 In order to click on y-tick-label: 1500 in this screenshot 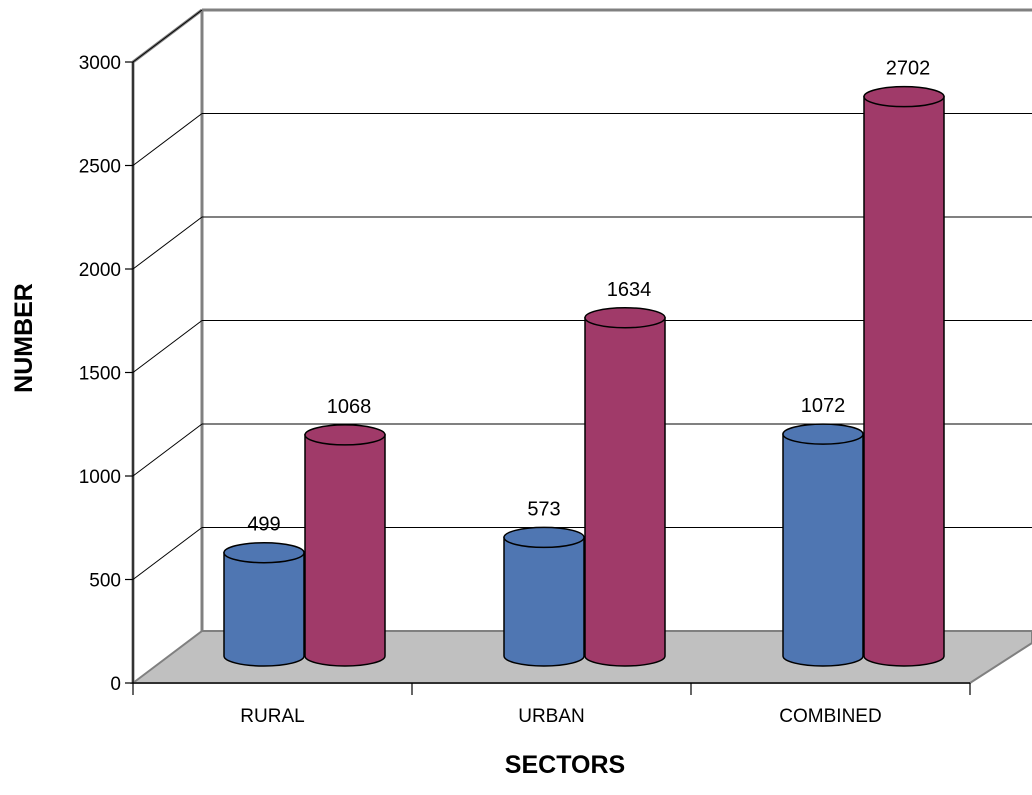, I will do `click(100, 374)`.